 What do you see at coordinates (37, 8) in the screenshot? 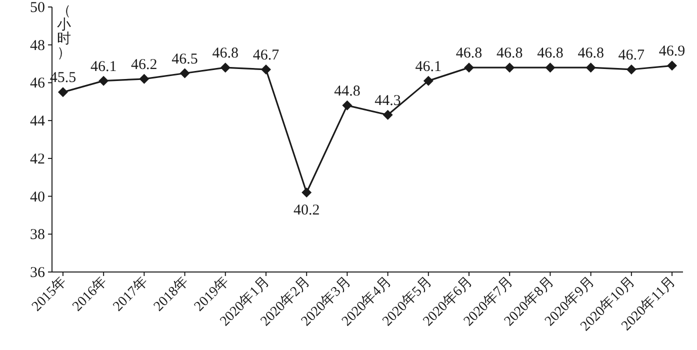
I see `ytick: 50` at bounding box center [37, 8].